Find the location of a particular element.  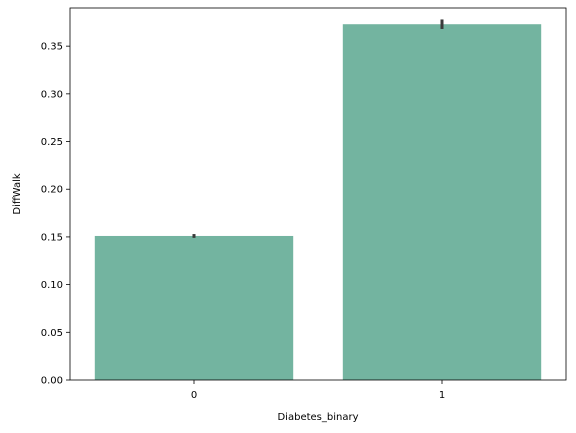

x-axis-label: Diabetes_binary is located at coordinates (317, 417).